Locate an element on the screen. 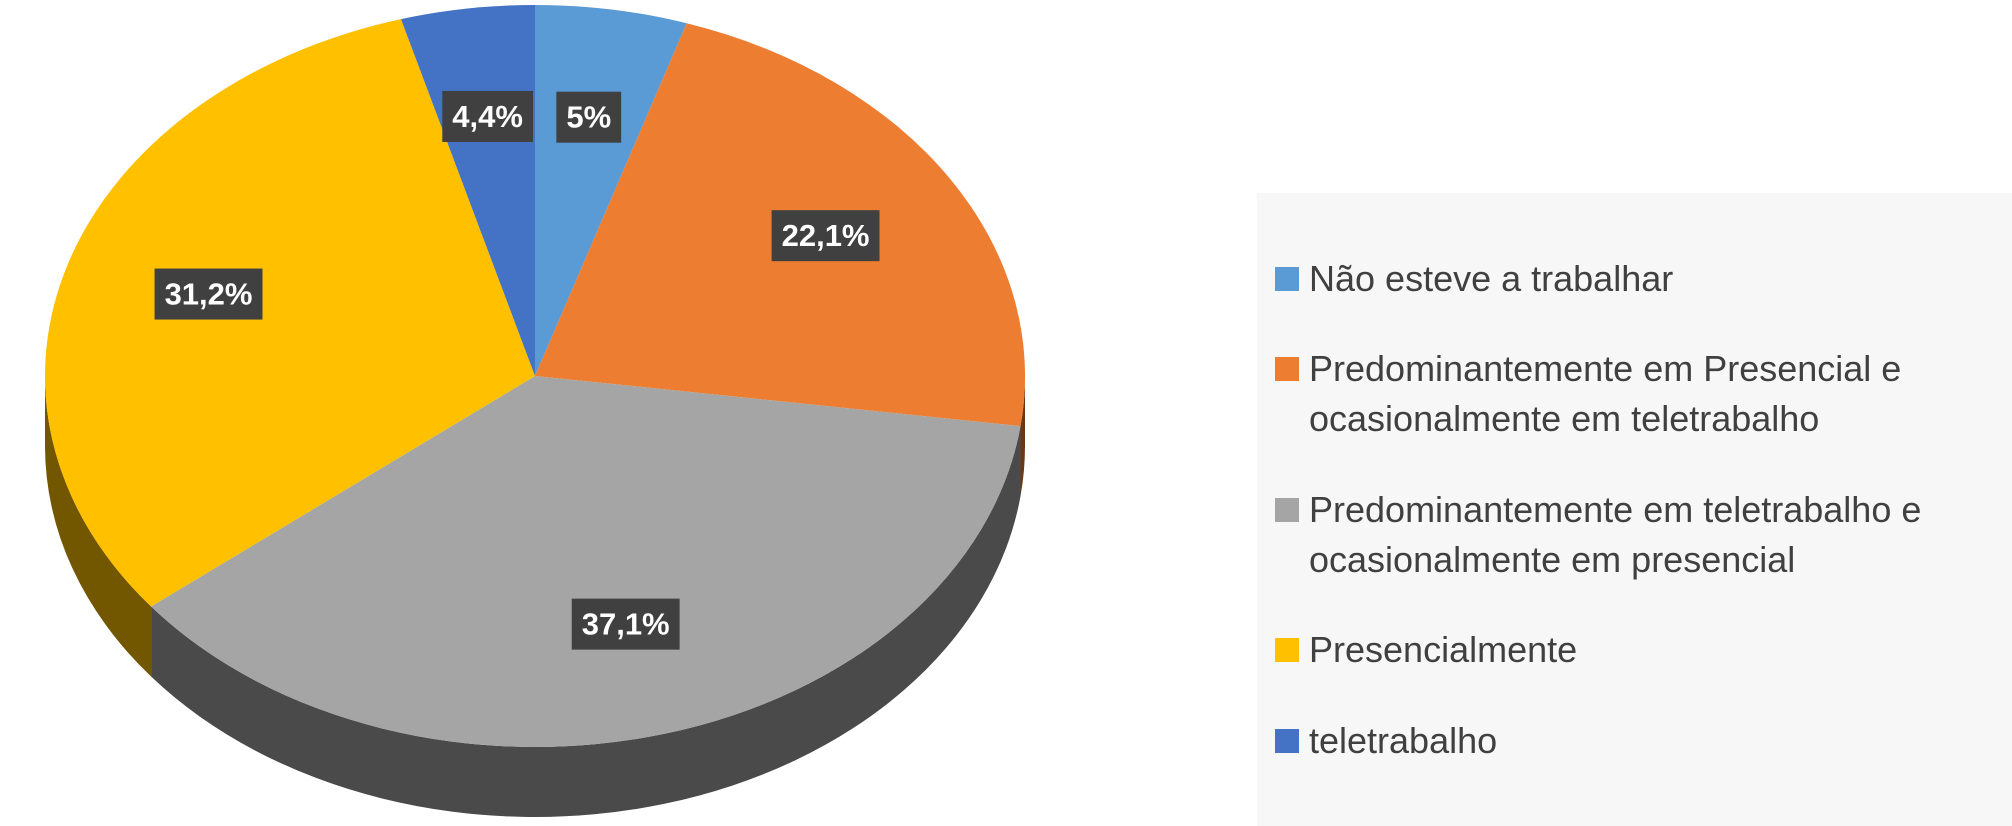  data-label-text: 31,2% is located at coordinates (209, 294).